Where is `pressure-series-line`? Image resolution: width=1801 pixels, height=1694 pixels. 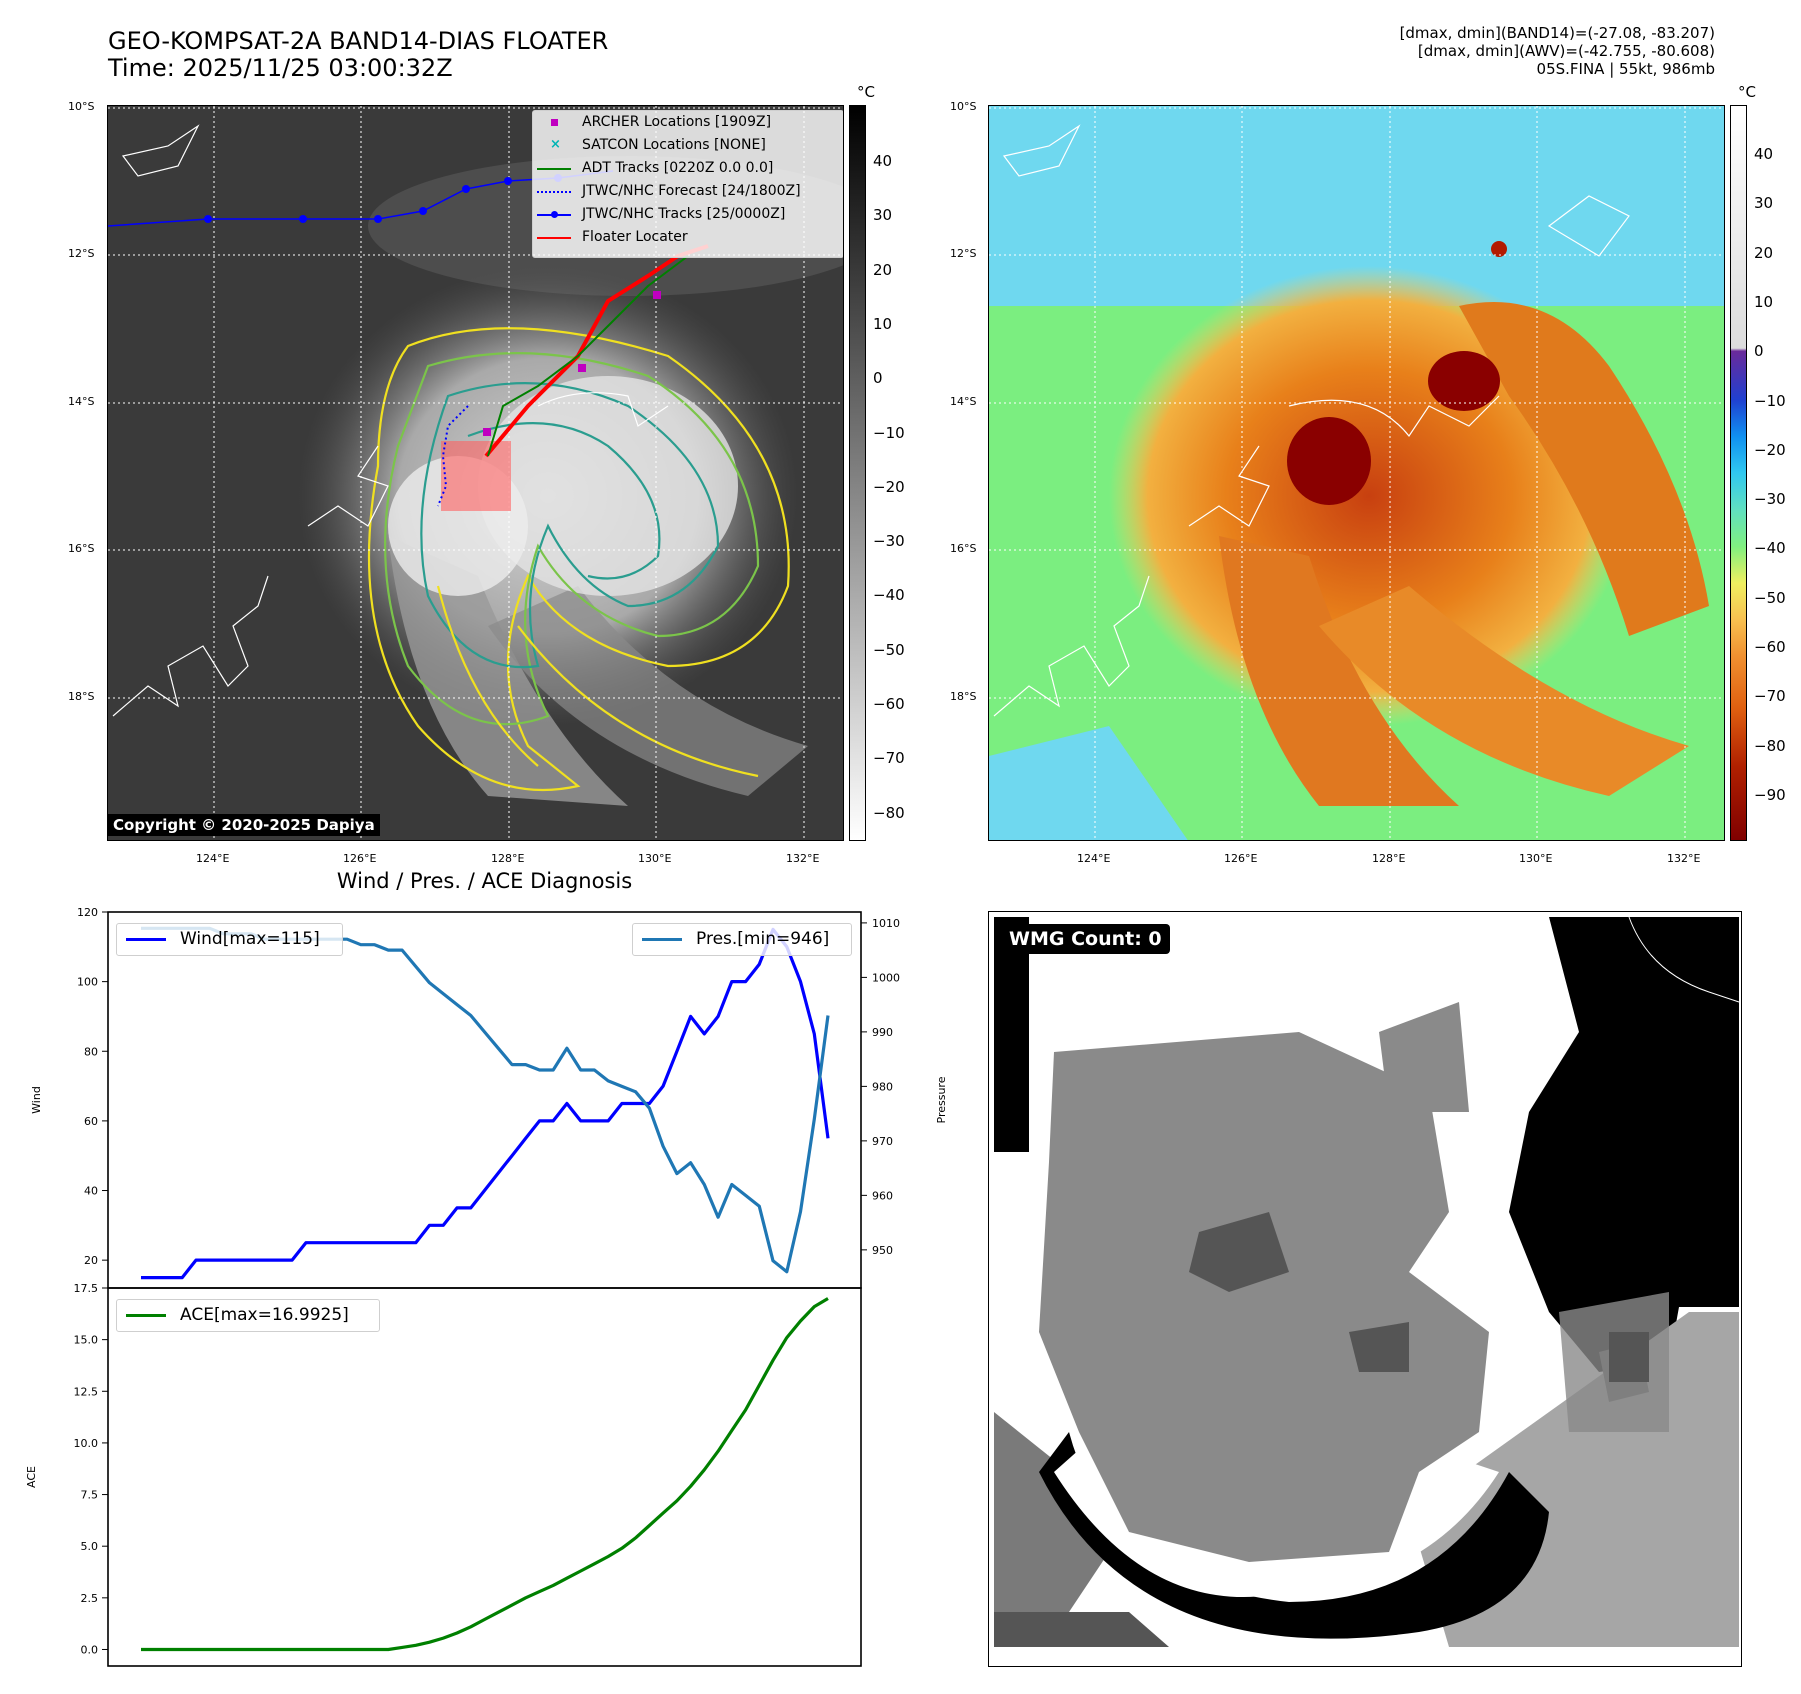 pressure-series-line is located at coordinates (485, 1100).